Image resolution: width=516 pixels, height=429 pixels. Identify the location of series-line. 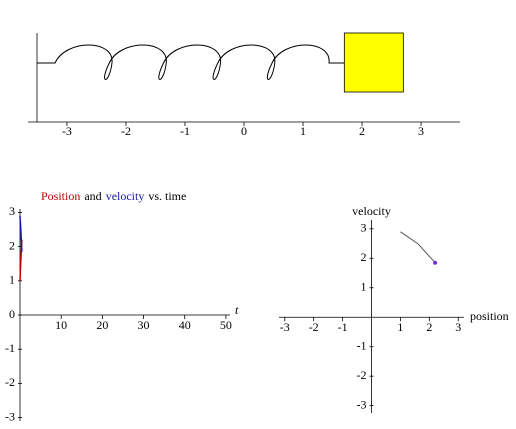
(21, 233).